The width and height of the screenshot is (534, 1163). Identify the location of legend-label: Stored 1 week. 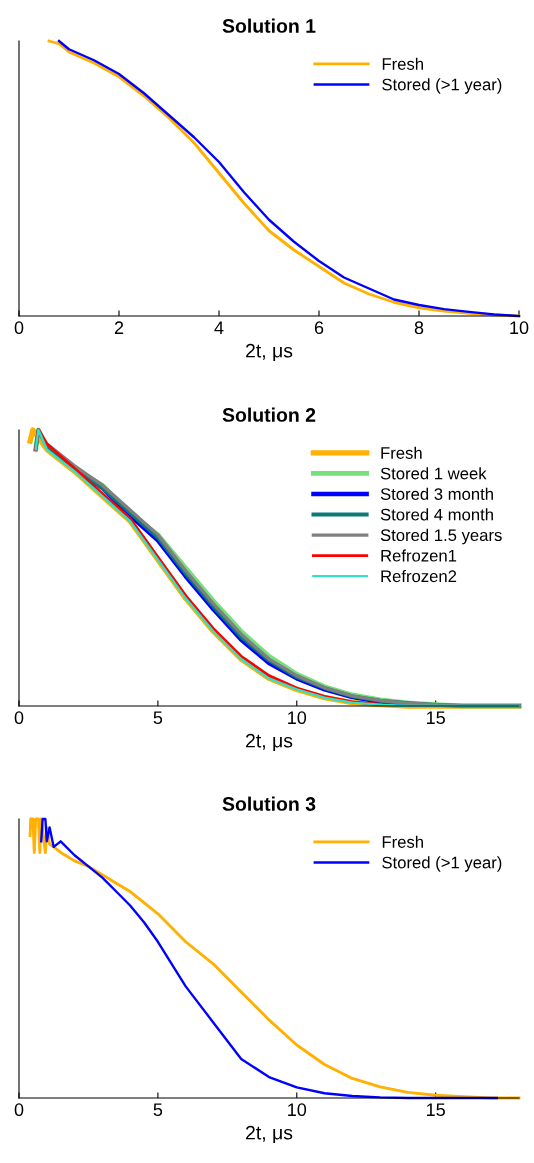
(433, 473).